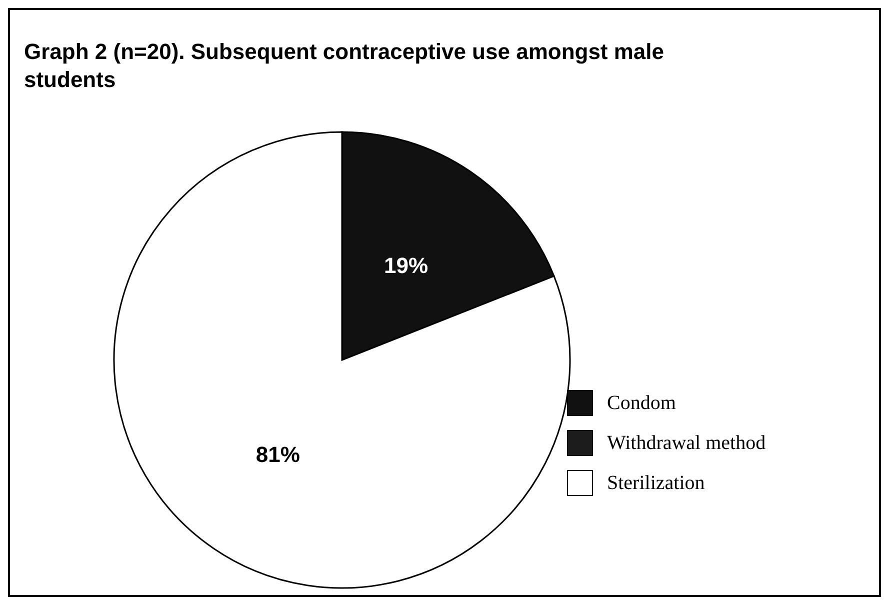 The width and height of the screenshot is (889, 605). Describe the element at coordinates (656, 483) in the screenshot. I see `legend-label: Sterilization` at that location.